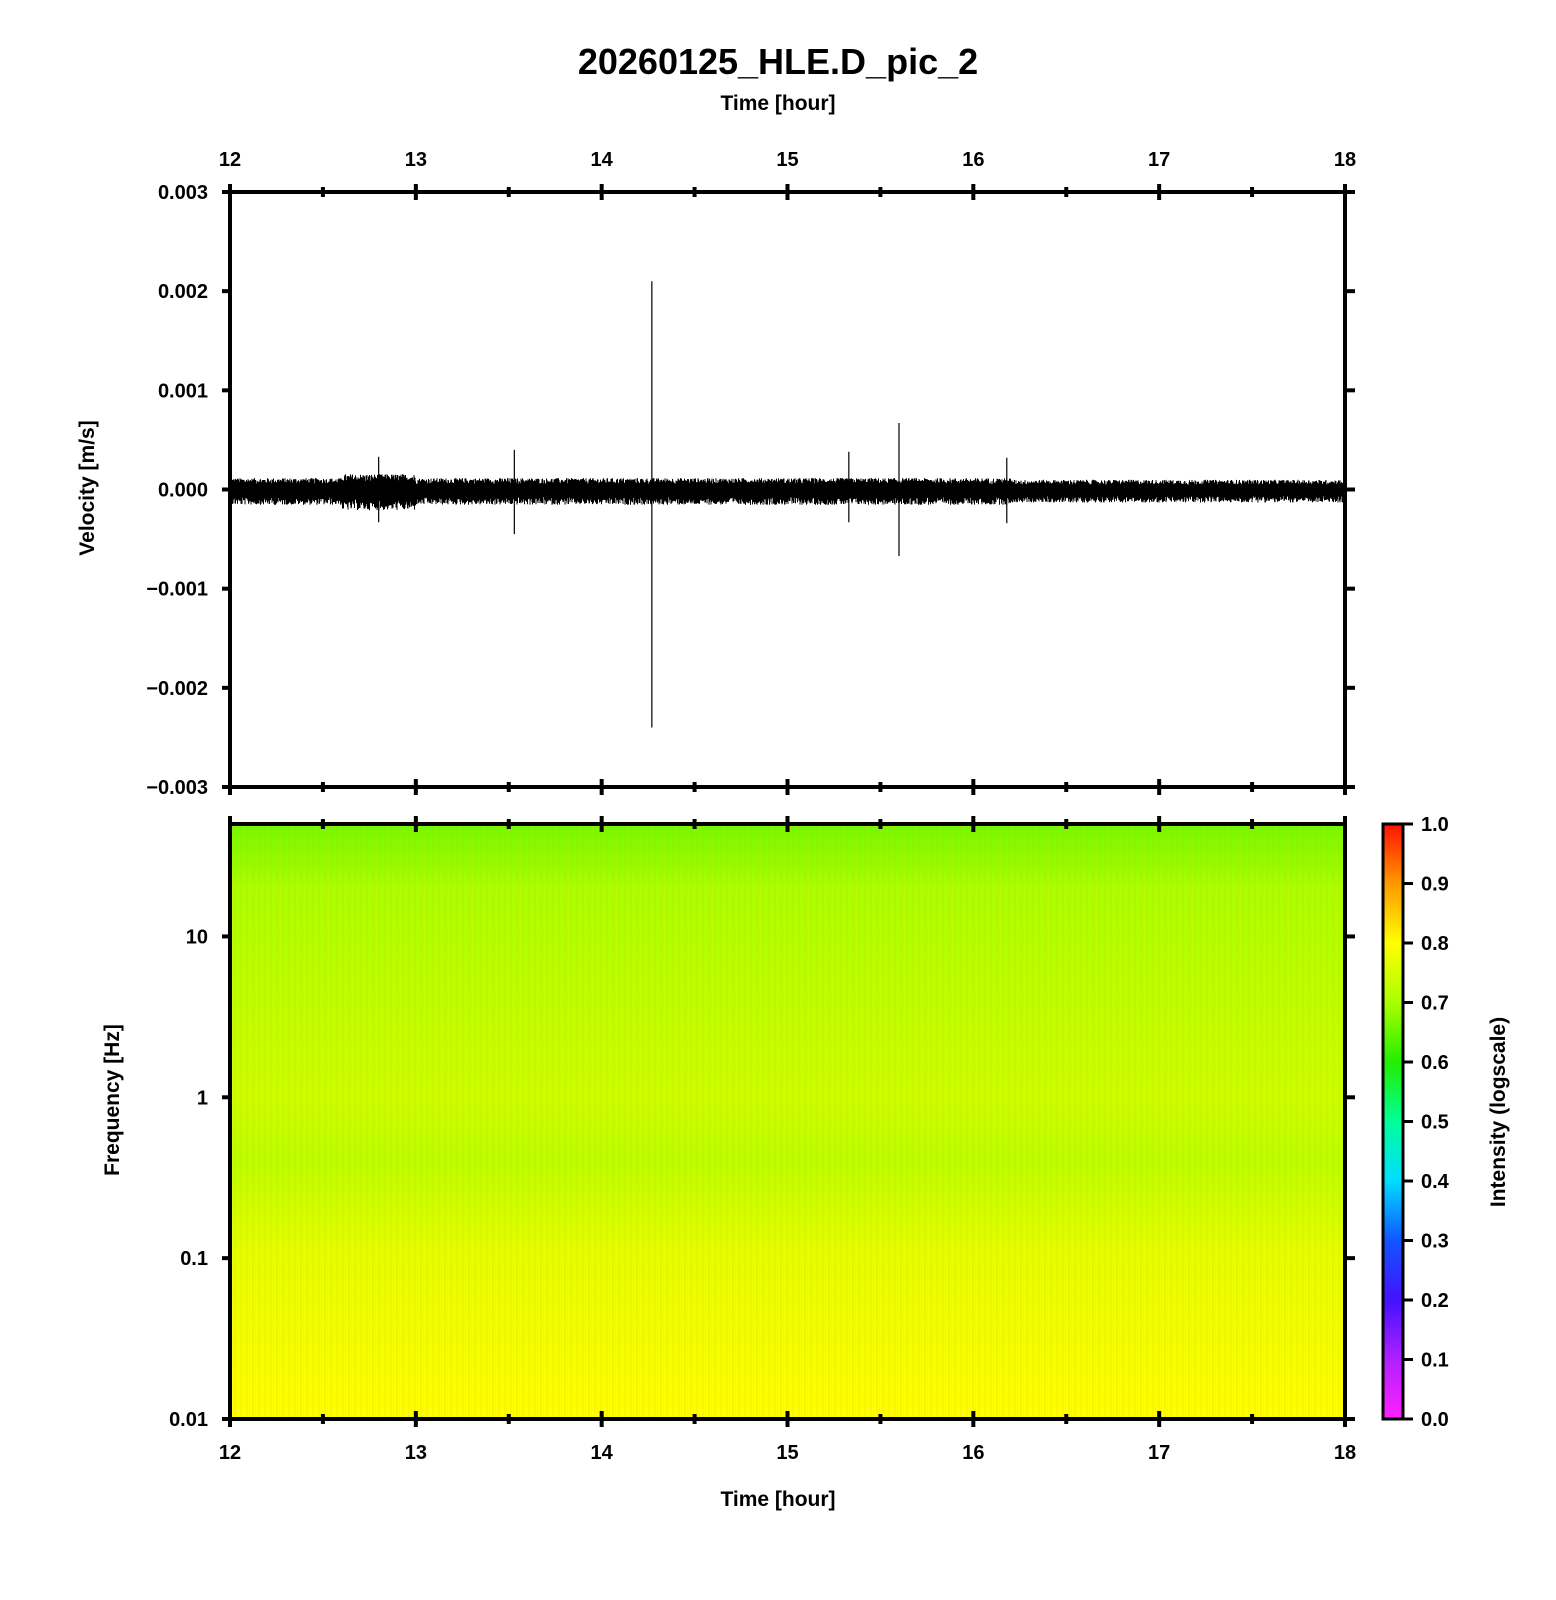 This screenshot has height=1600, width=1556. Describe the element at coordinates (183, 391) in the screenshot. I see `waveform-y-tick-label: 0.001` at that location.